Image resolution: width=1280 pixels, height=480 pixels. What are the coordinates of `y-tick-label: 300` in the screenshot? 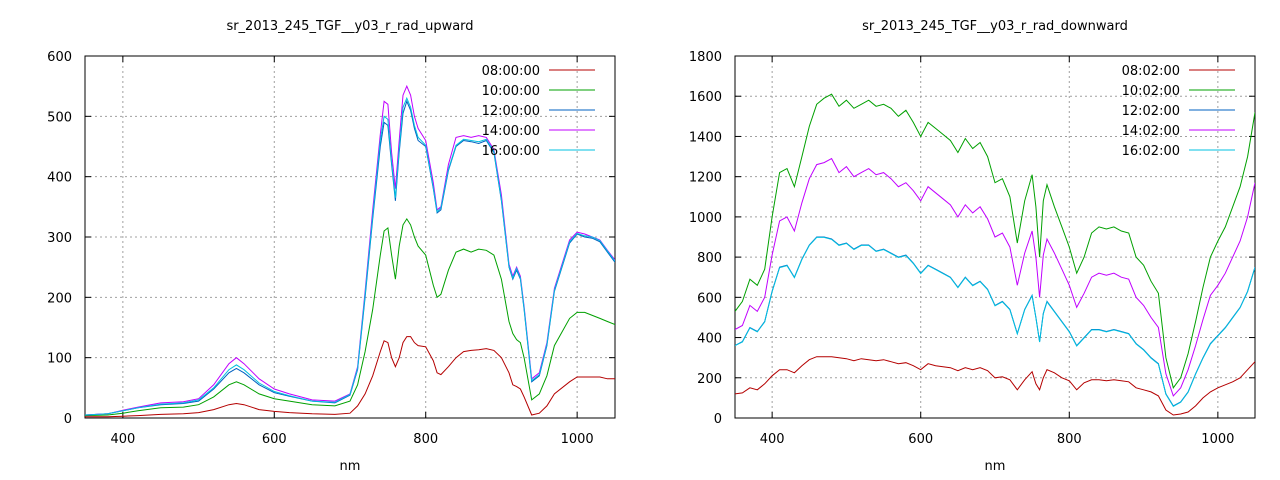 It's located at (59, 238).